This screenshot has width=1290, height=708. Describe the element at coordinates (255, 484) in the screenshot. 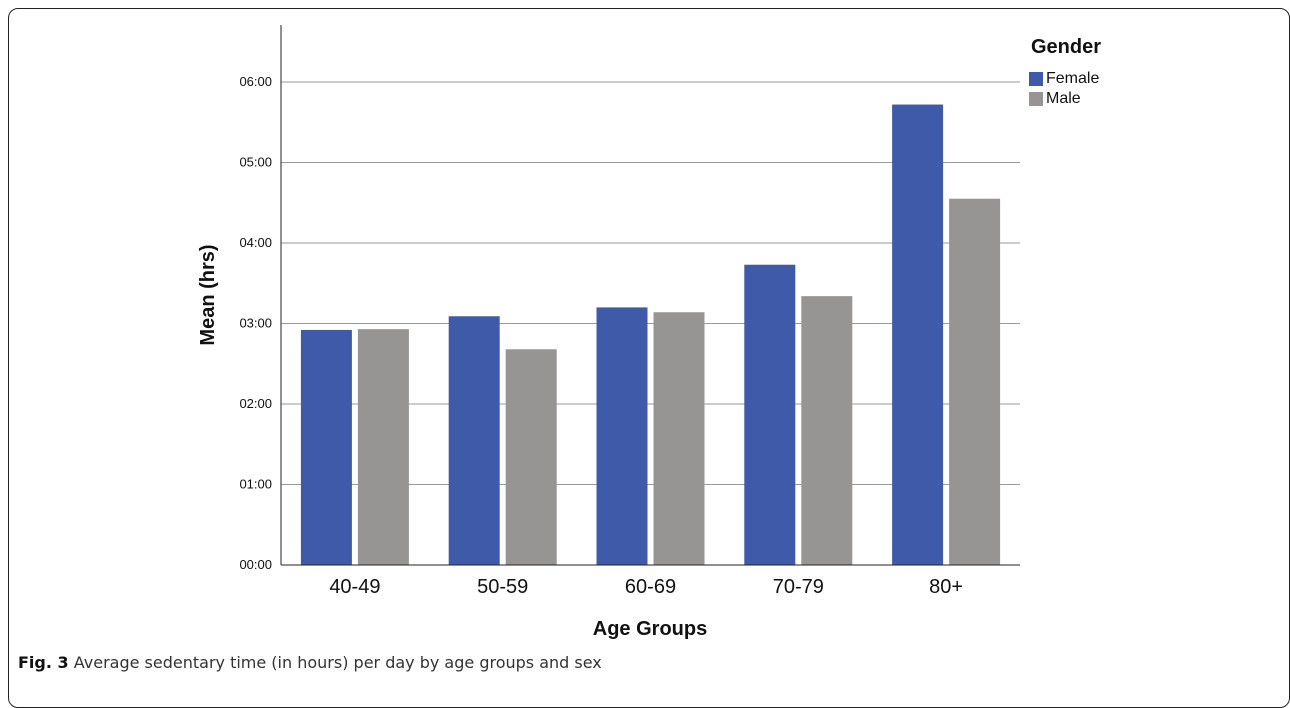

I see `y-tick-label: 01:00` at that location.